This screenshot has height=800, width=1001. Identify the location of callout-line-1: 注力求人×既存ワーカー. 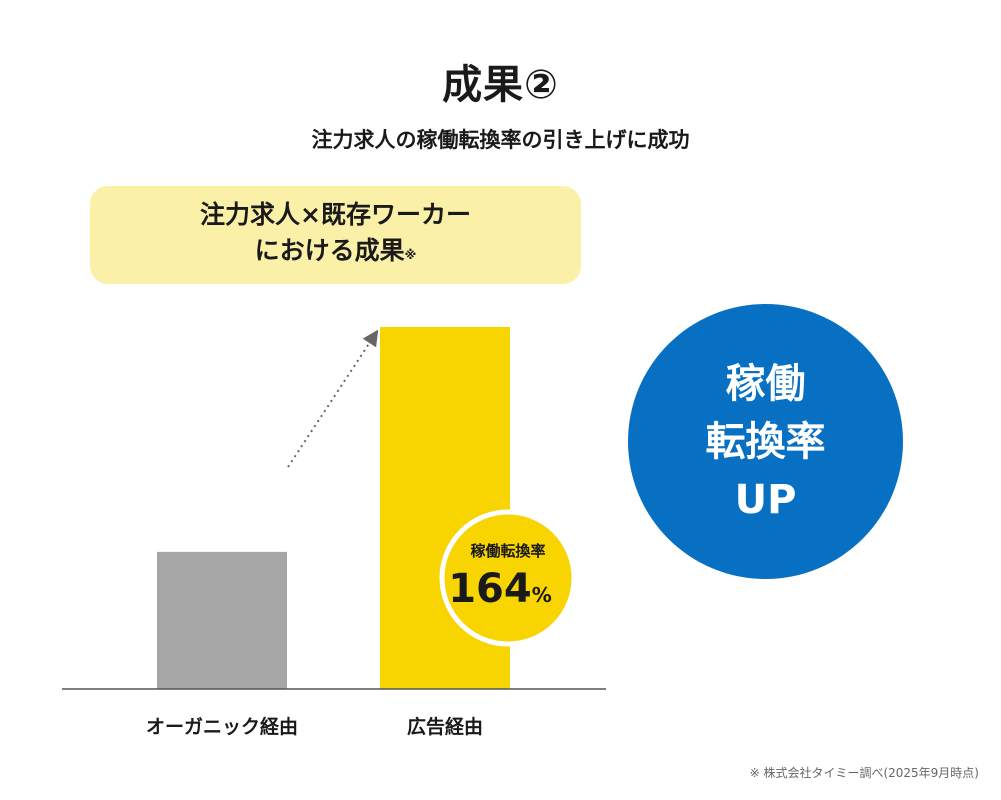
(335, 214).